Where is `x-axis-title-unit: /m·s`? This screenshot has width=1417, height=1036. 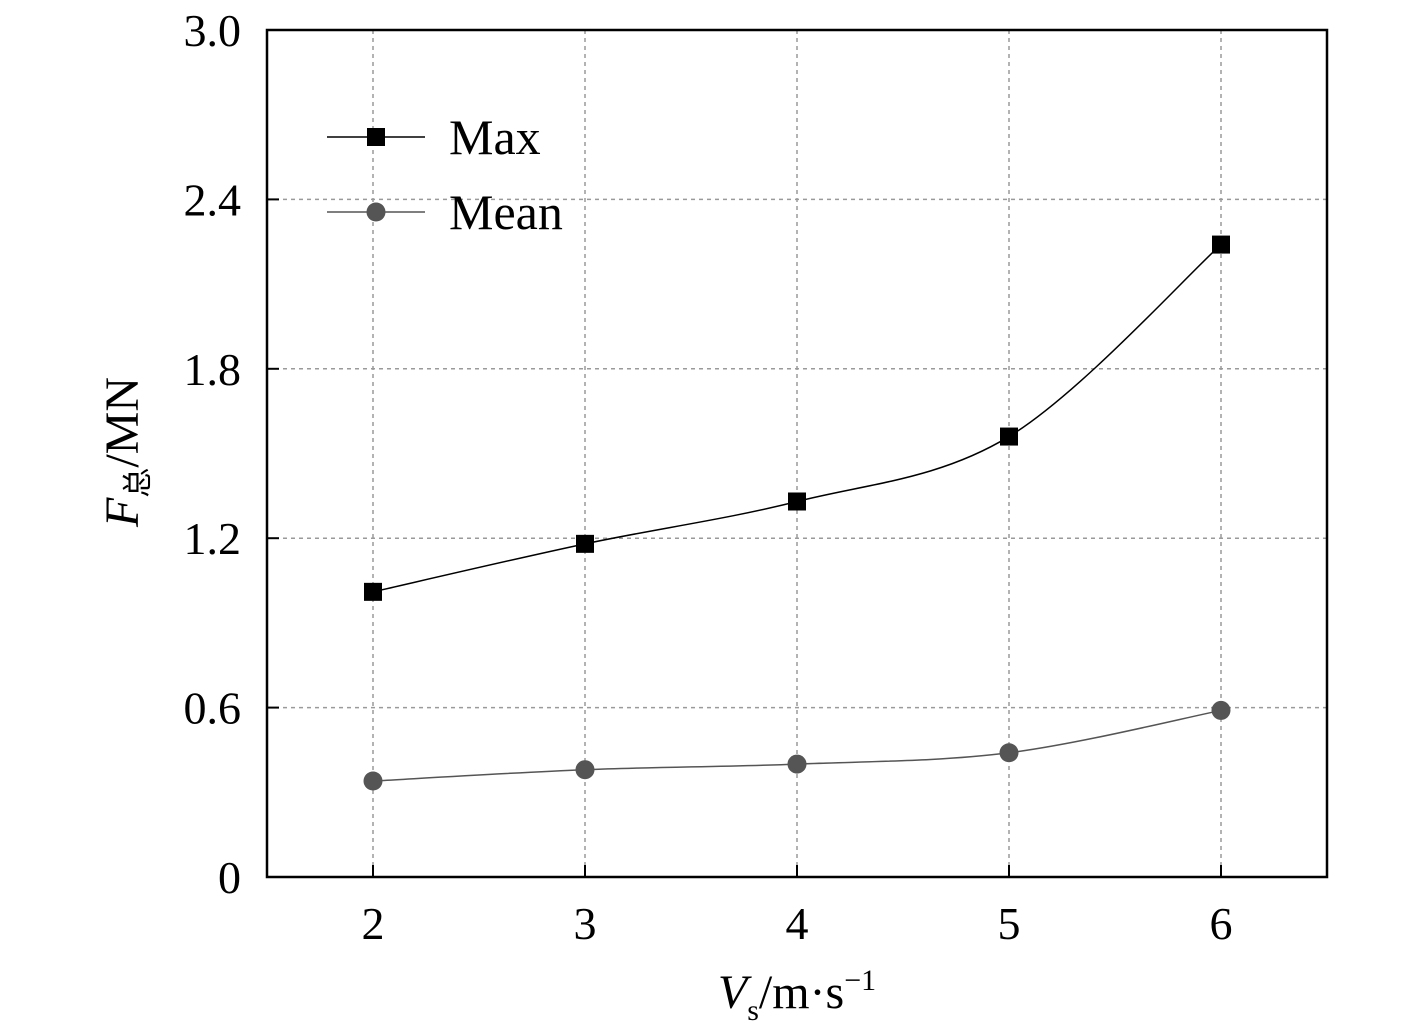 x-axis-title-unit: /m·s is located at coordinates (801, 992).